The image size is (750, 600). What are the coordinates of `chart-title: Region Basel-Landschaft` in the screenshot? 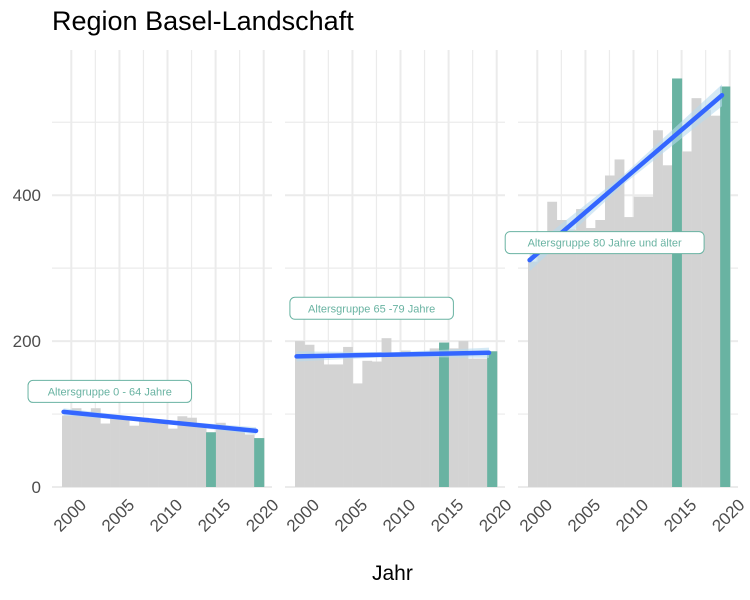 It's located at (203, 21).